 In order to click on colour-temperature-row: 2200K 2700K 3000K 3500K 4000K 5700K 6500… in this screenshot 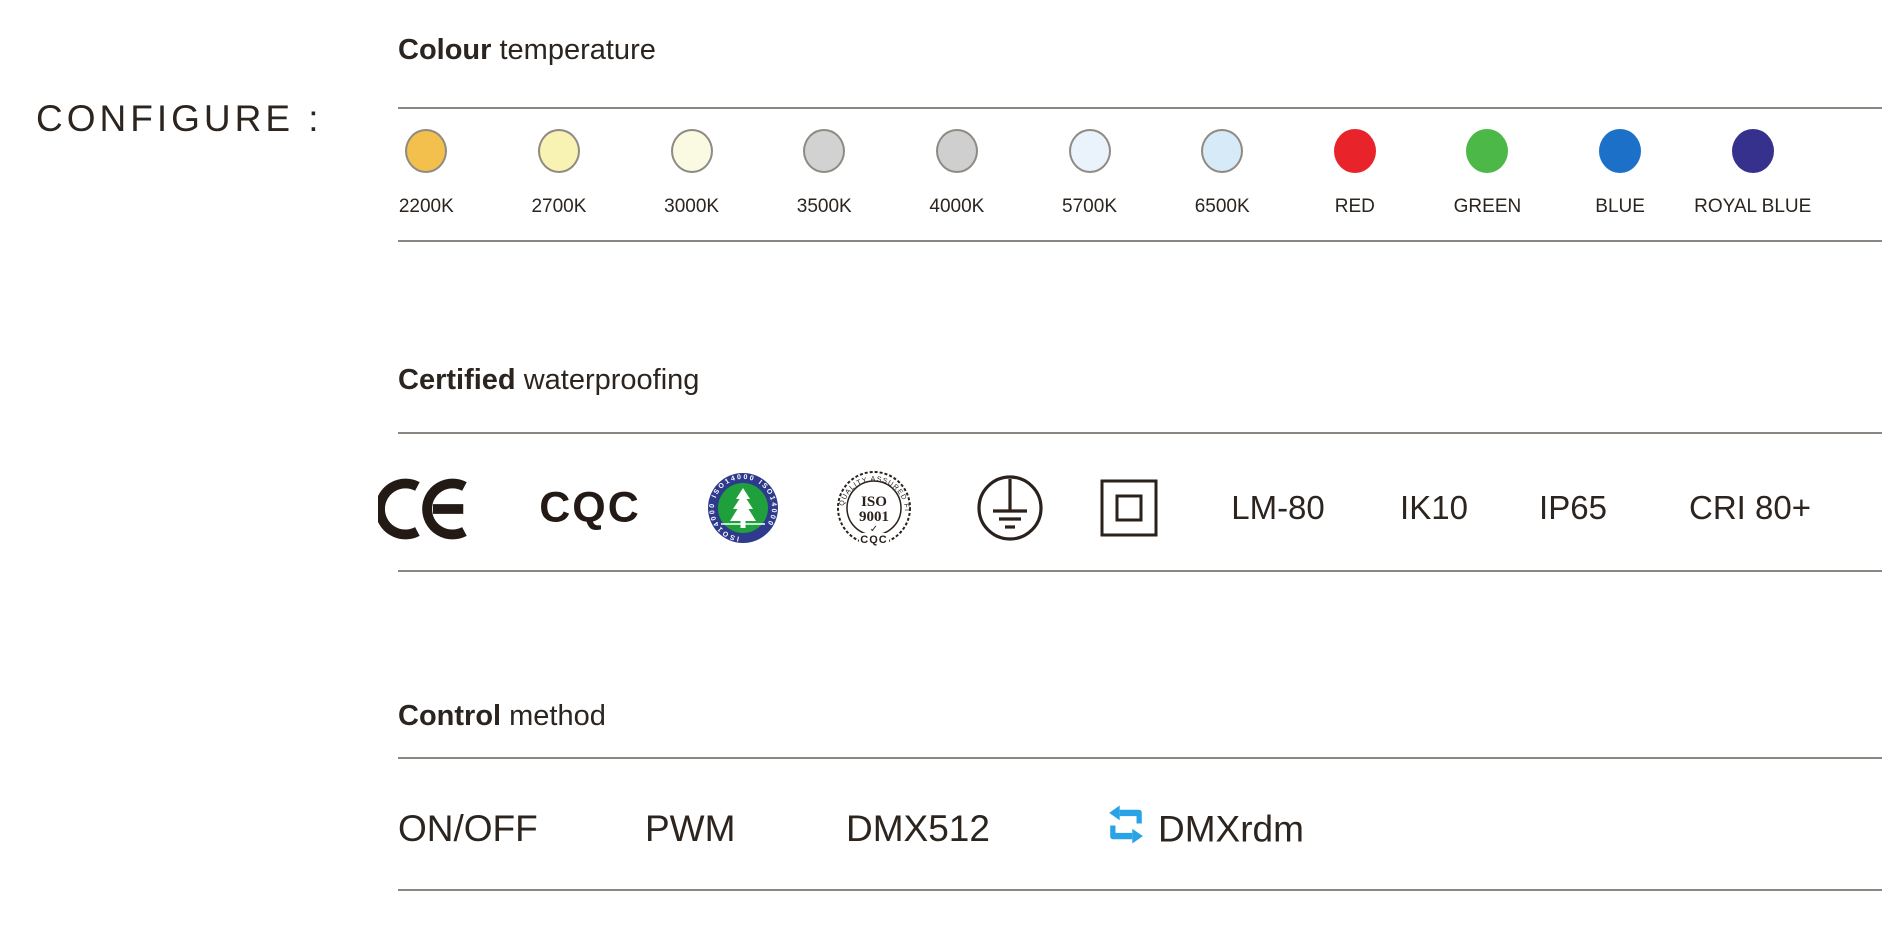, I will do `click(1089, 173)`.